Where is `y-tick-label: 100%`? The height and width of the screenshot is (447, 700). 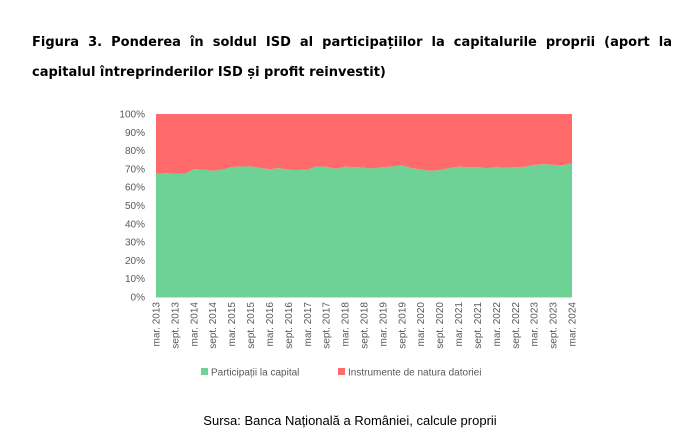 y-tick-label: 100% is located at coordinates (132, 115).